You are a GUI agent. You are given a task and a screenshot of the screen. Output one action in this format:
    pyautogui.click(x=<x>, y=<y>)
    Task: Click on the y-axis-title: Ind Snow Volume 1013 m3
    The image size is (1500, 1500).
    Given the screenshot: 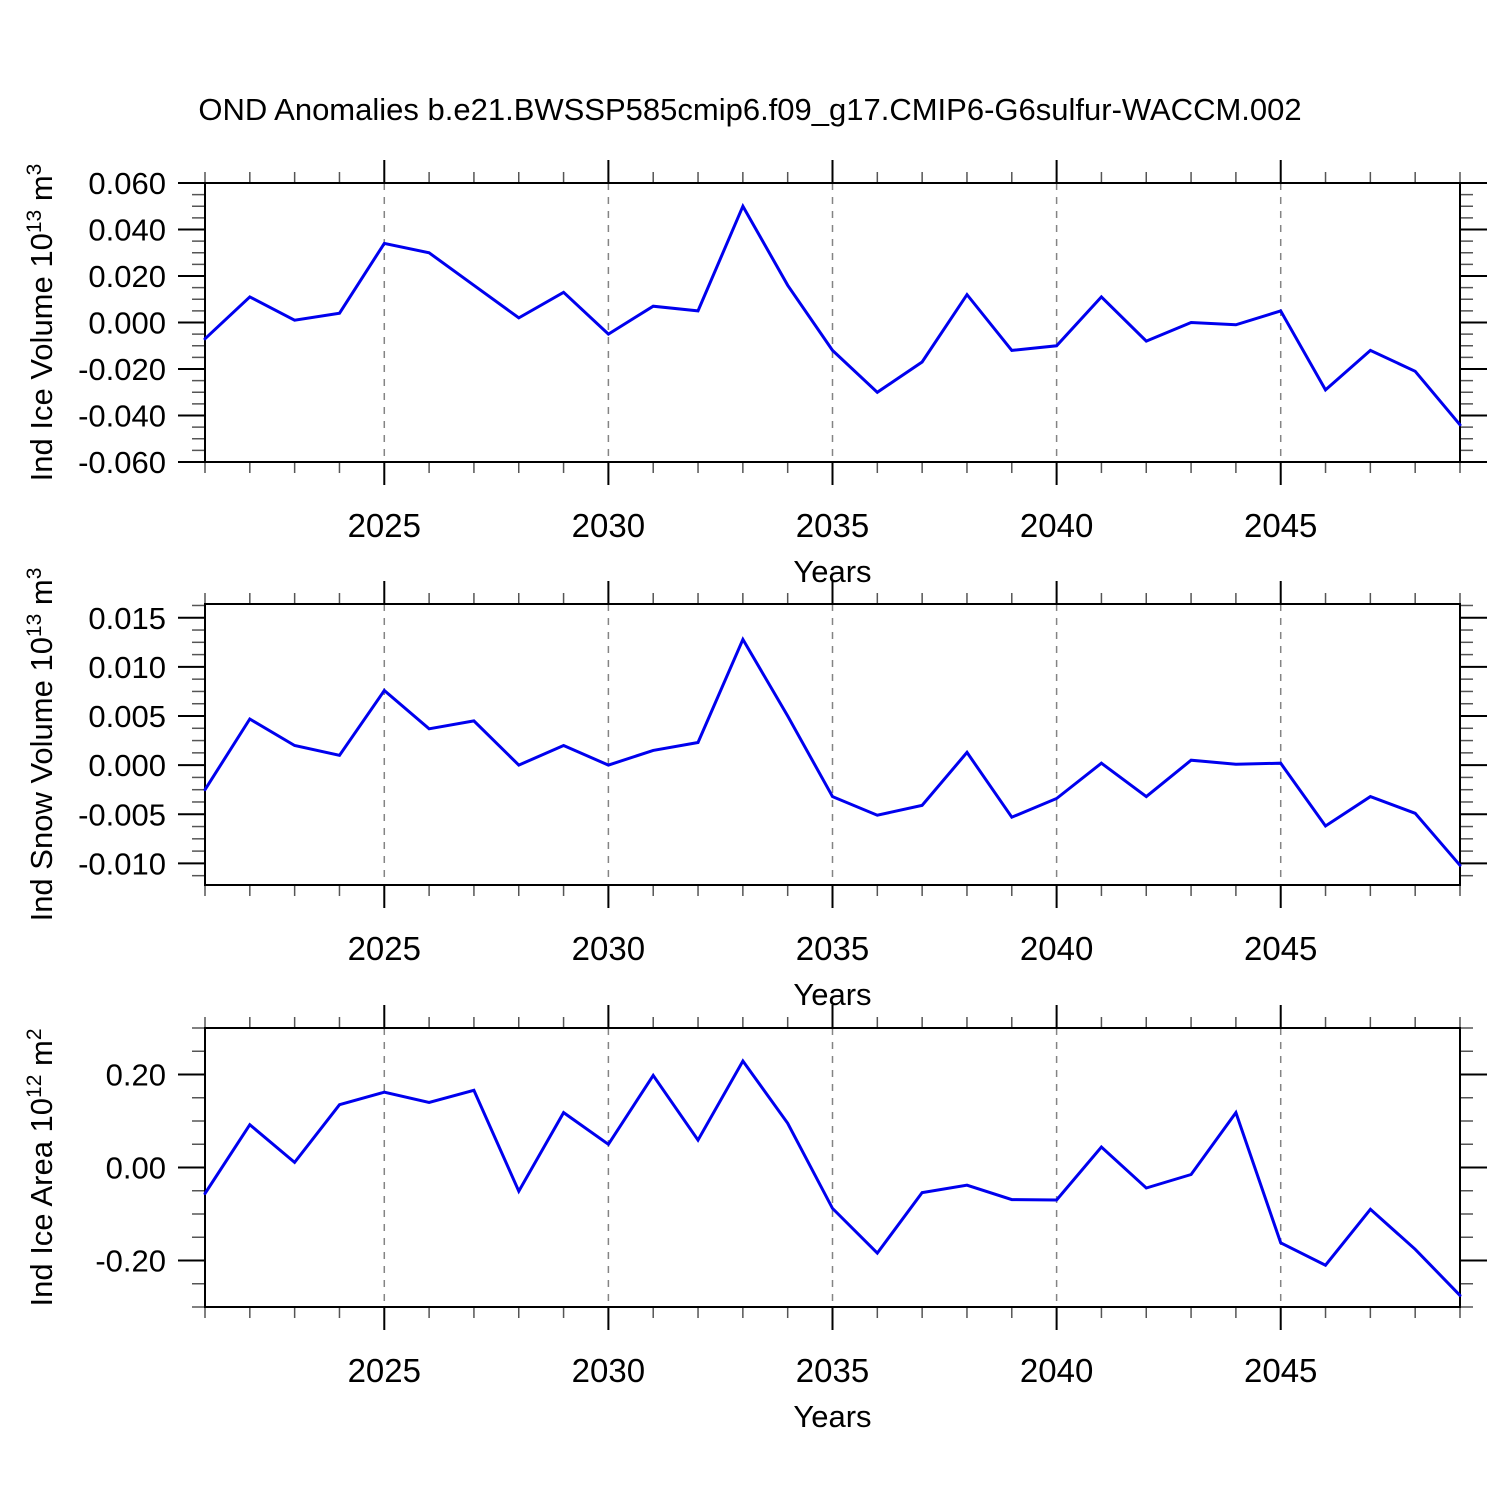 What is the action you would take?
    pyautogui.click(x=41, y=745)
    